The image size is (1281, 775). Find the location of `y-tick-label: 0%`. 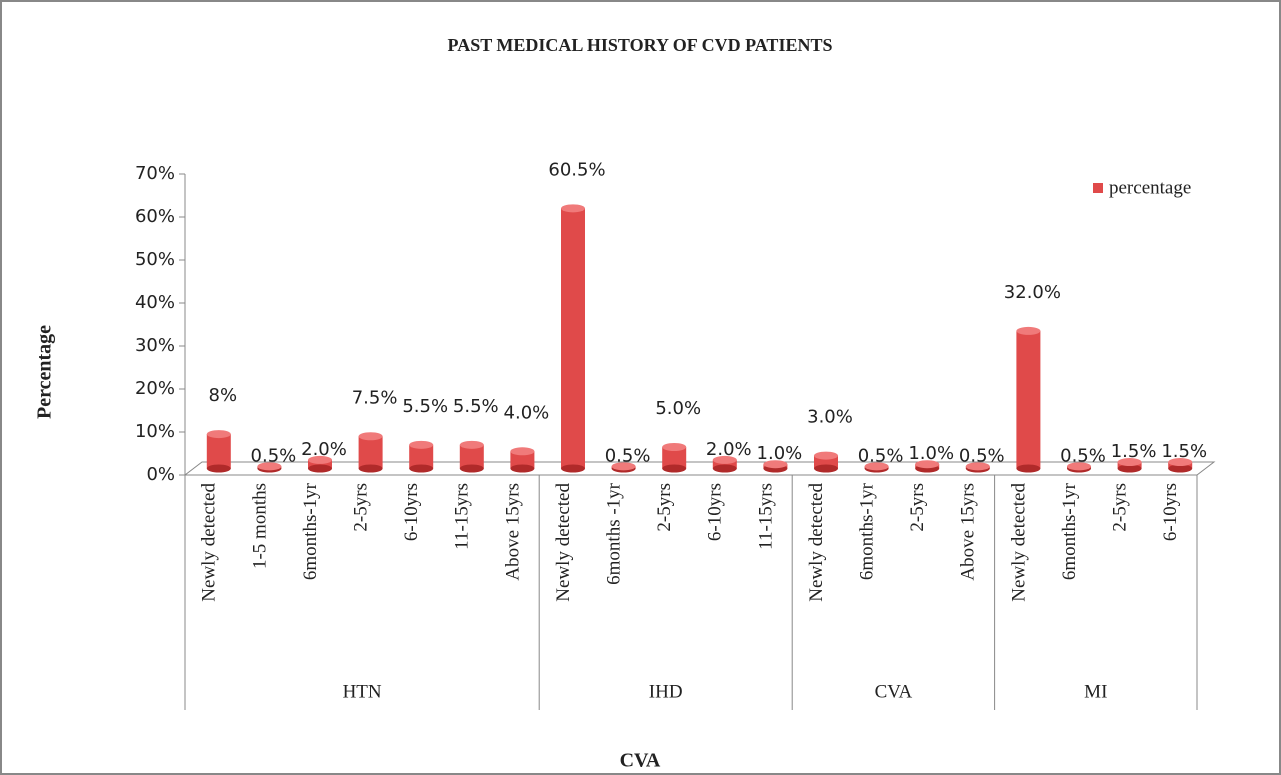

y-tick-label: 0% is located at coordinates (160, 474).